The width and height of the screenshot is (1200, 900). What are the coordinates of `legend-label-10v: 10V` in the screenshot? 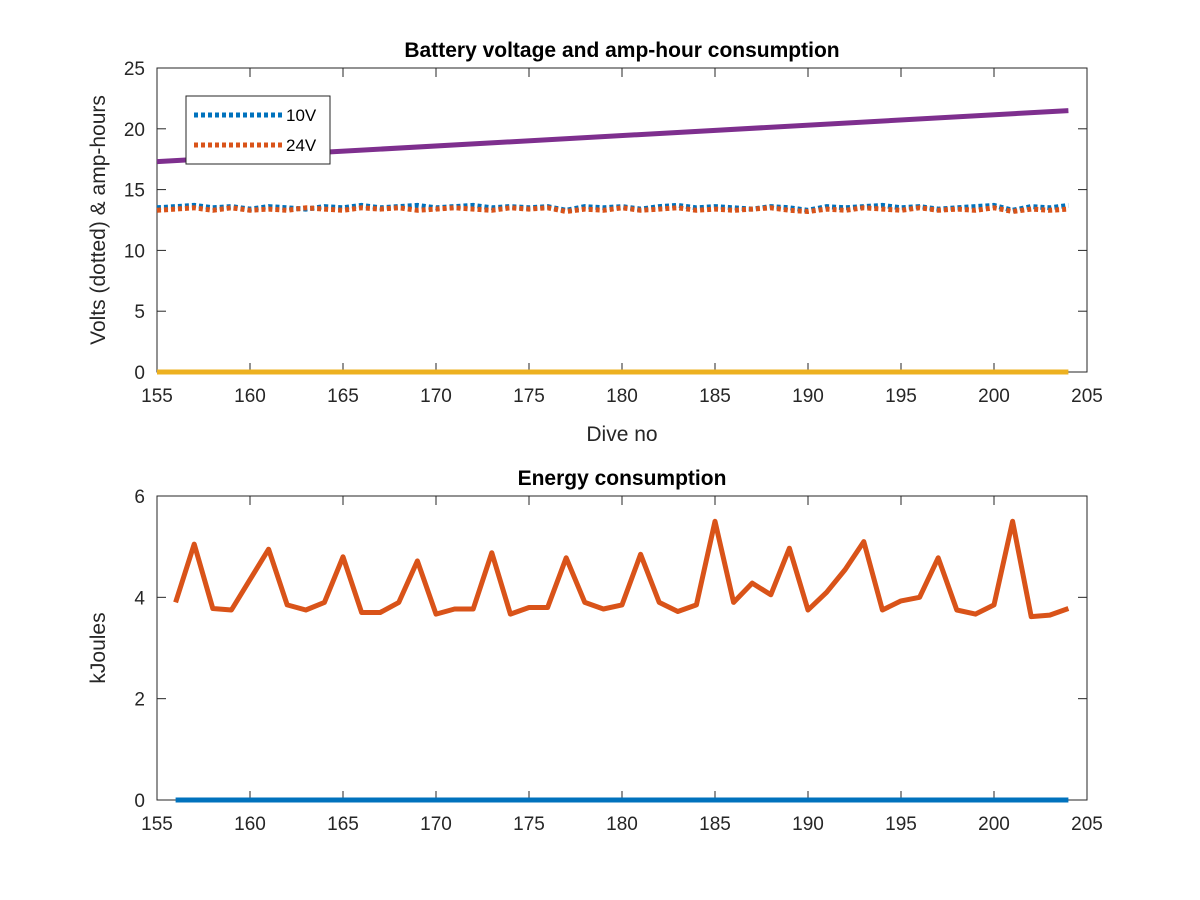 It's located at (301, 115).